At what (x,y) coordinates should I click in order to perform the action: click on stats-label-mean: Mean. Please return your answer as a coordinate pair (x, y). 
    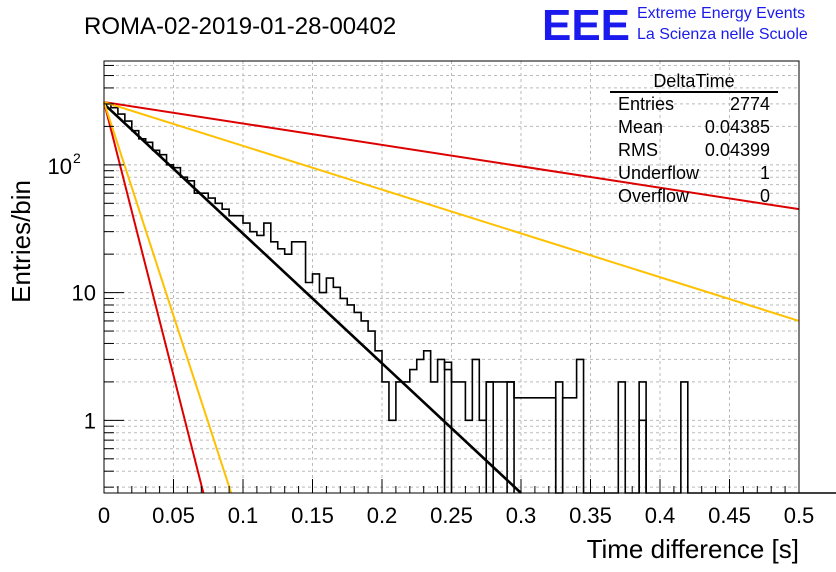
    Looking at the image, I should click on (640, 127).